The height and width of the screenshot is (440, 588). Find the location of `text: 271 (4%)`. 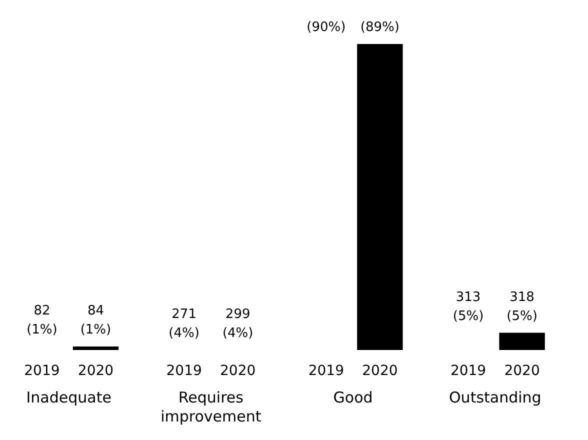

text: 271 (4%) is located at coordinates (184, 324).